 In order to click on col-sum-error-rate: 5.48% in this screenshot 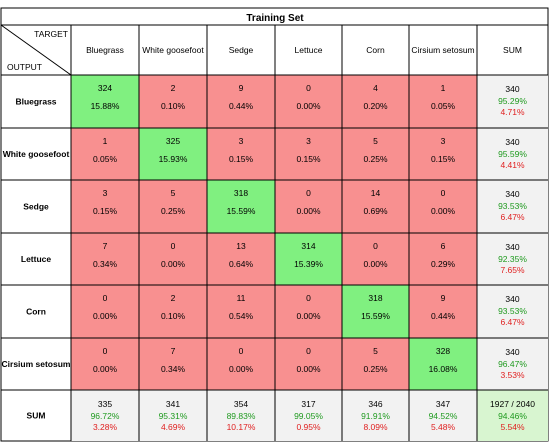, I will do `click(443, 427)`.